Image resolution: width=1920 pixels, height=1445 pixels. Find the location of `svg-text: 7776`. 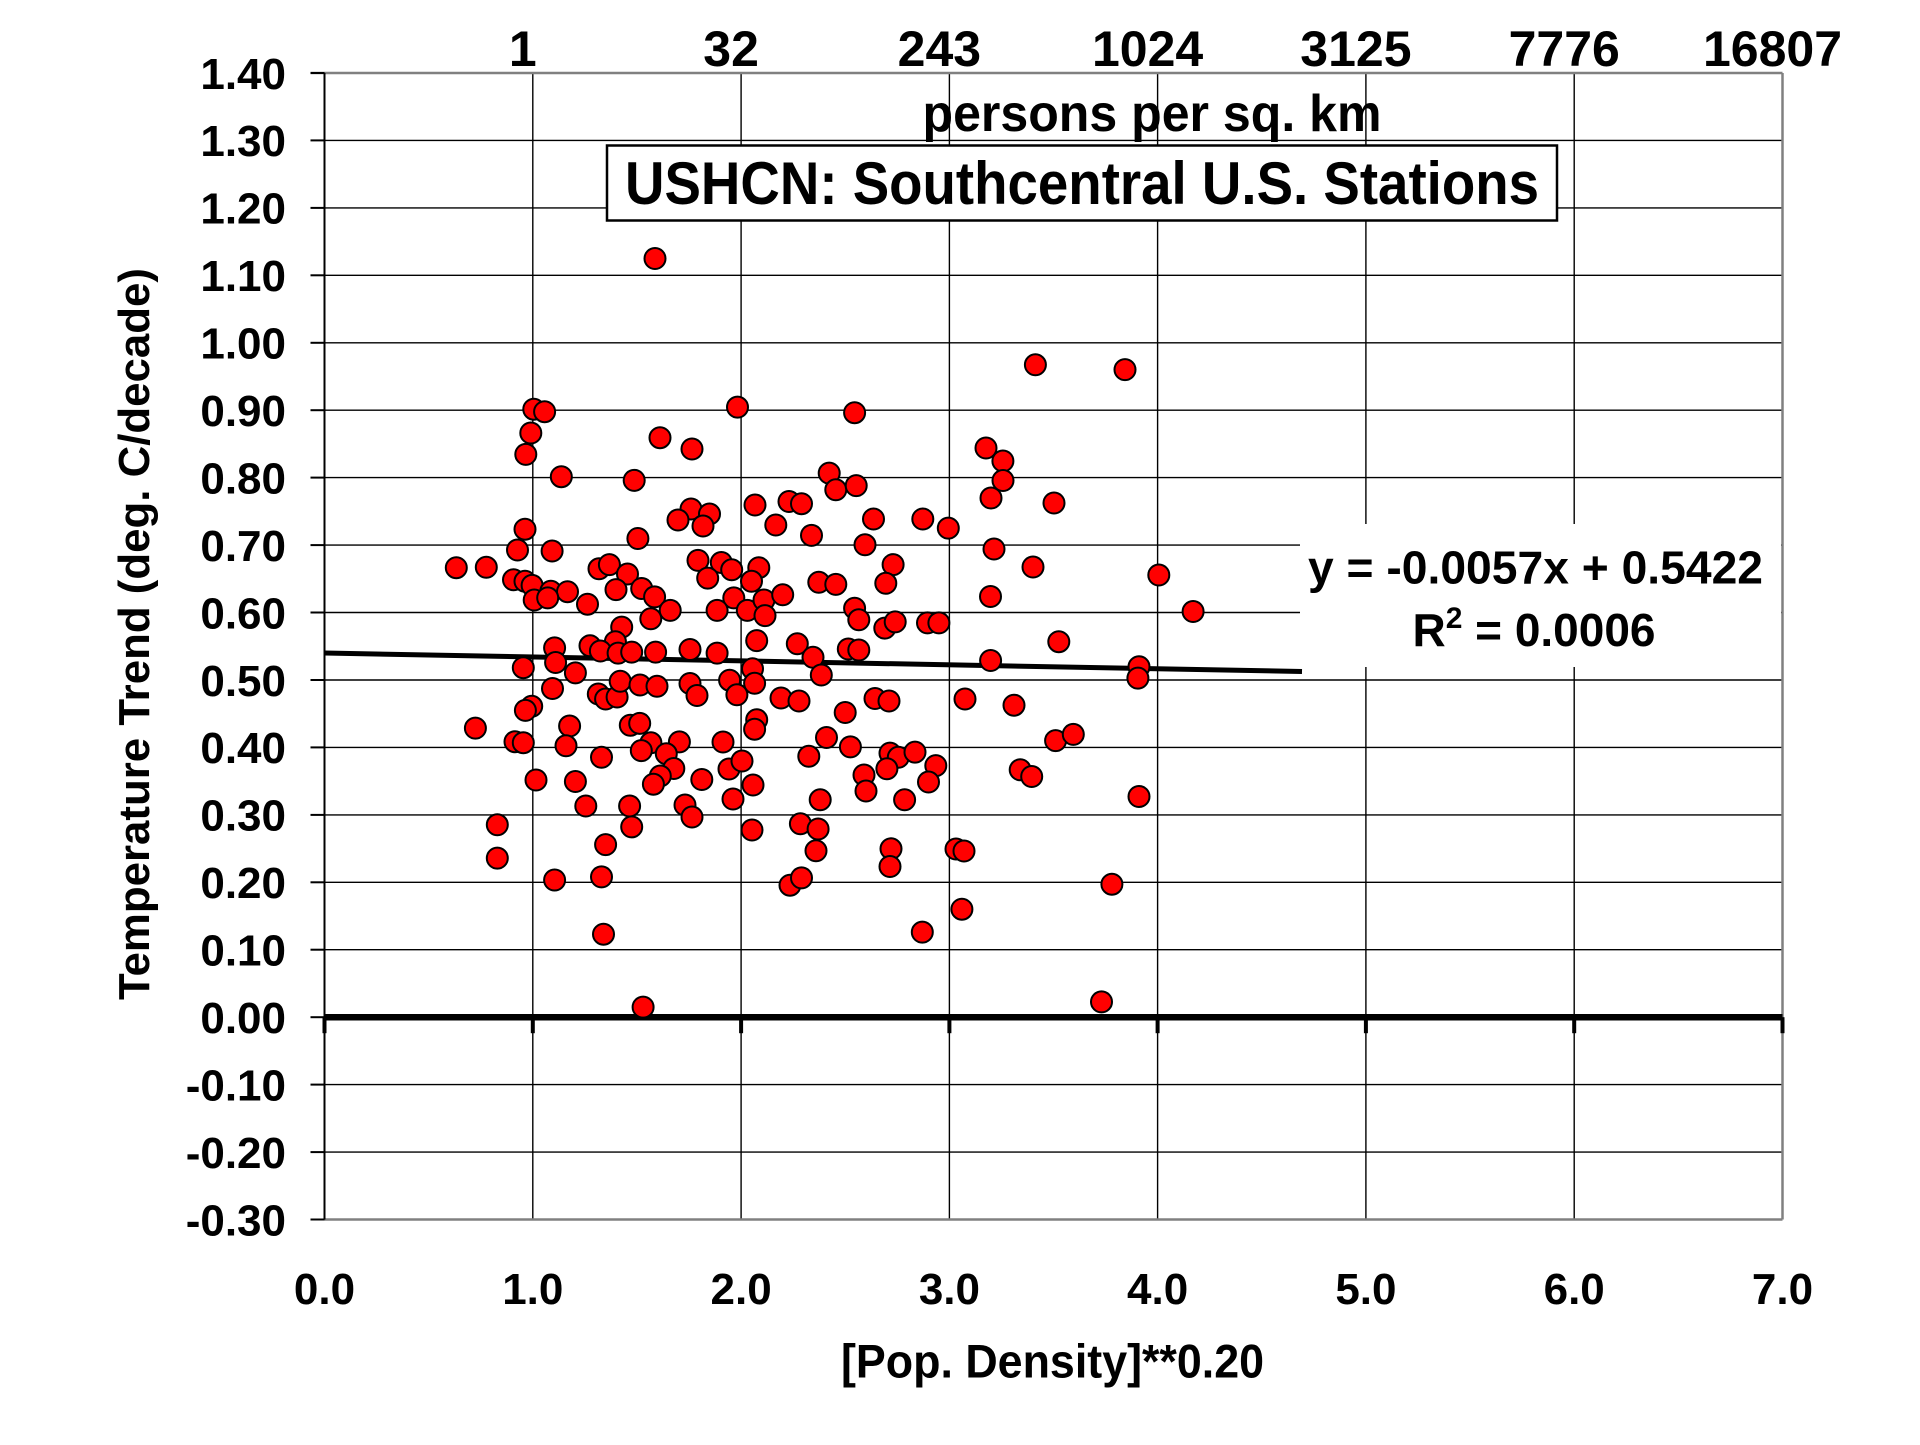

svg-text: 7776 is located at coordinates (1564, 49).